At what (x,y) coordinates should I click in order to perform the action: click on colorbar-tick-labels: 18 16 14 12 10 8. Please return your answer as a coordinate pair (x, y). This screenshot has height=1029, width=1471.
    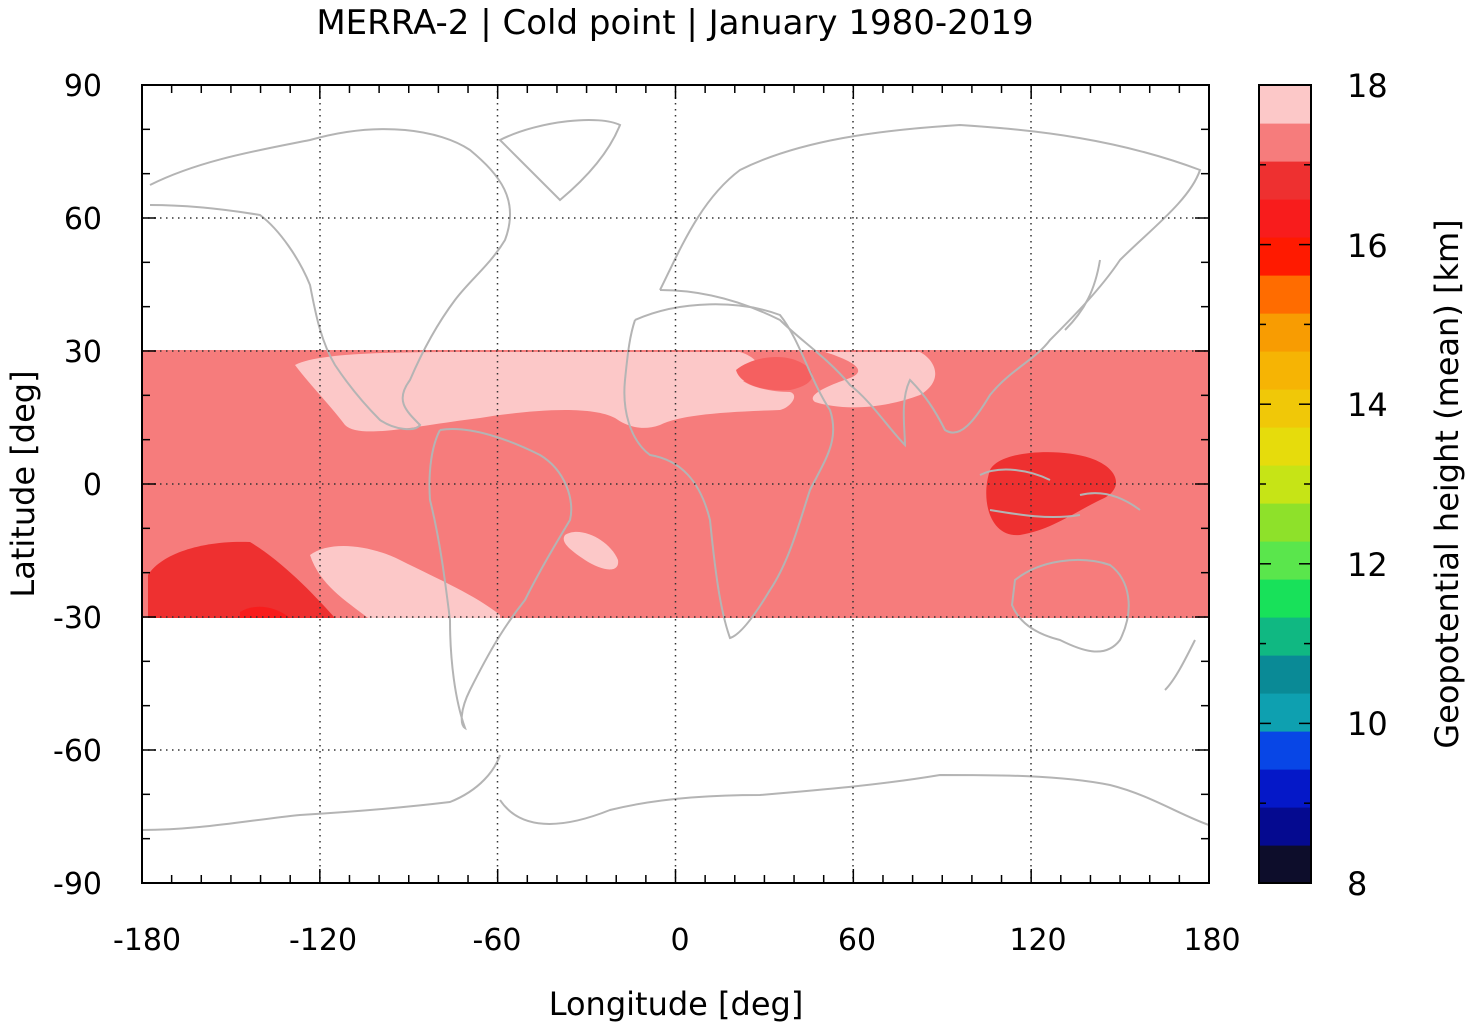
    Looking at the image, I should click on (1367, 485).